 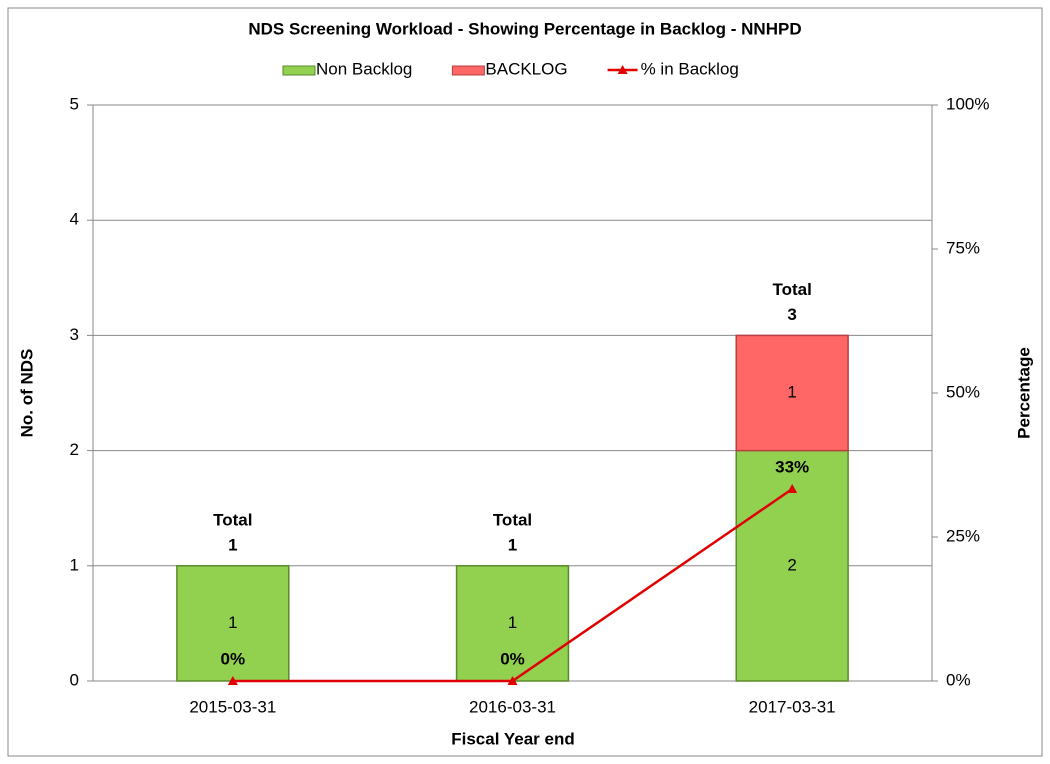 I want to click on y-tick-label: 1, so click(x=74, y=564).